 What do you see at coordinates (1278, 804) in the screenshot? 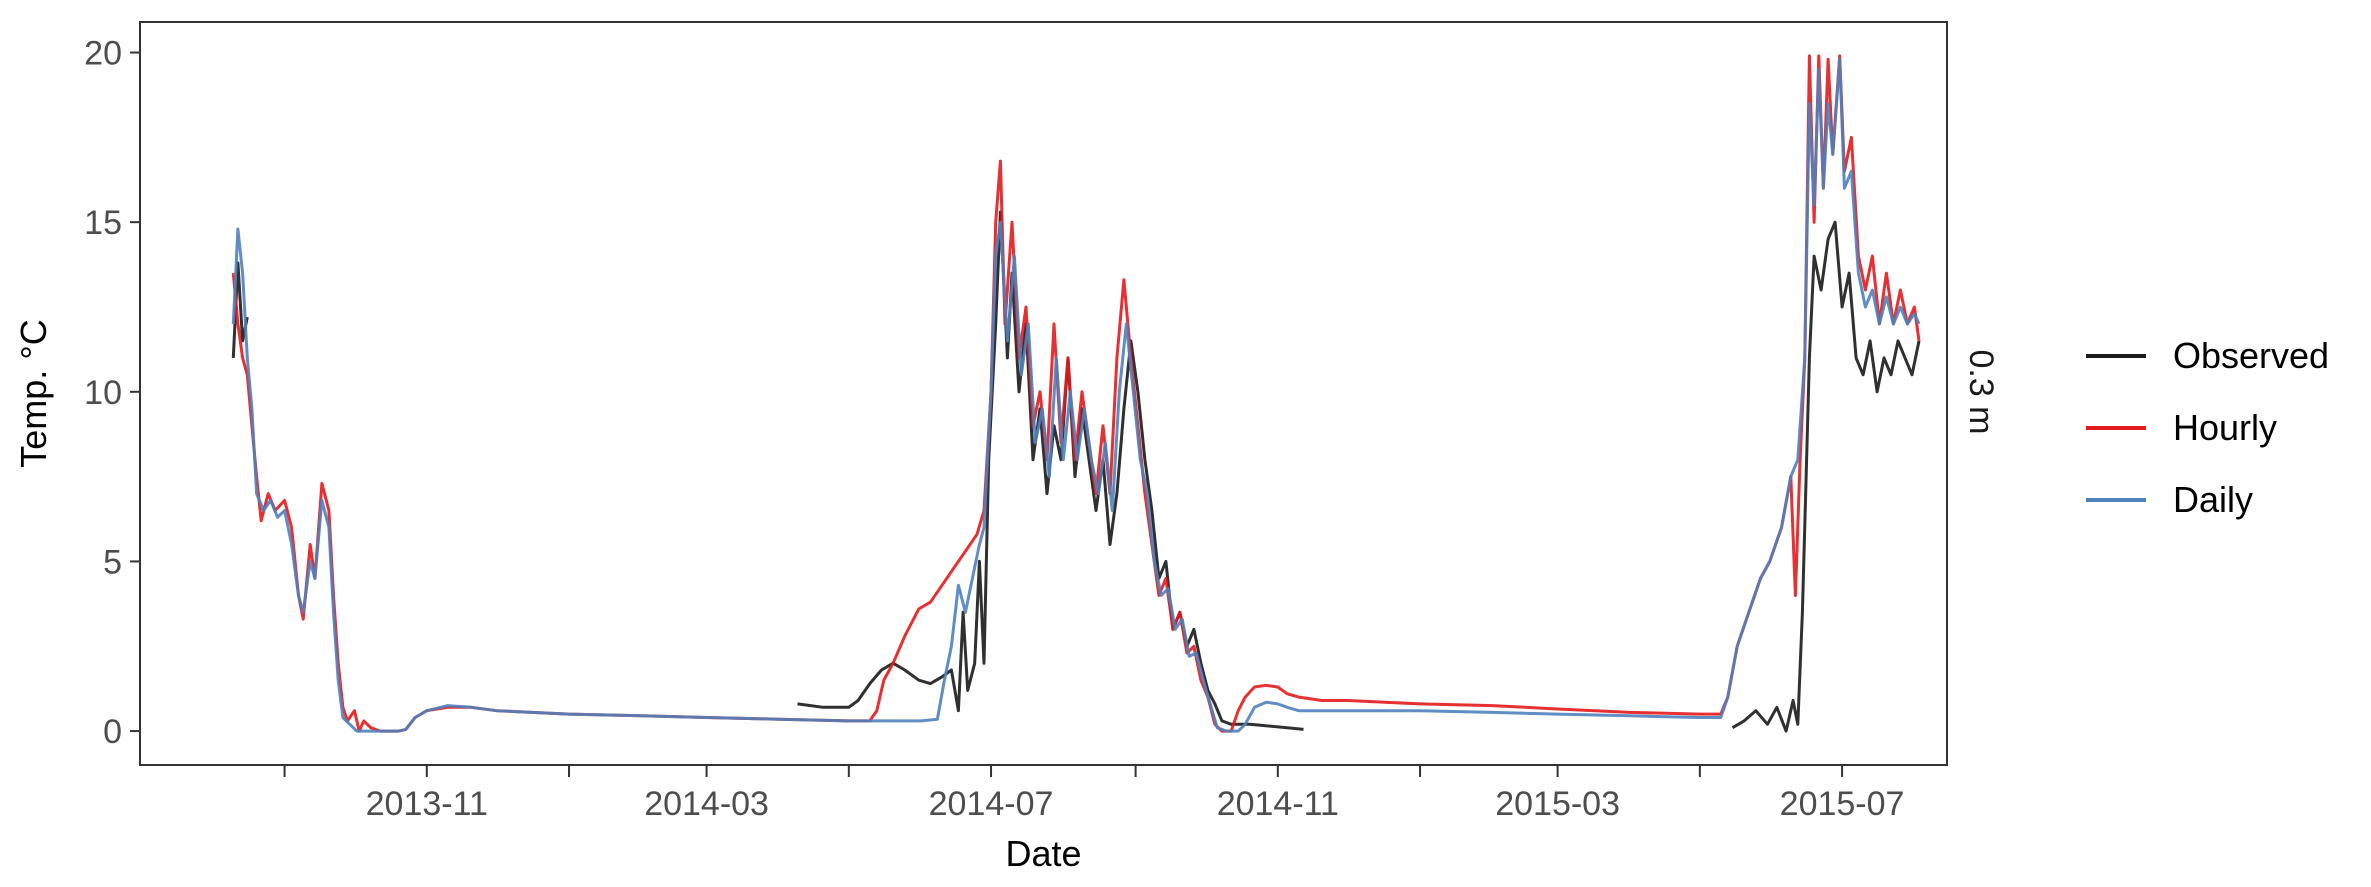
I see `x-tick-label: 2014-11` at bounding box center [1278, 804].